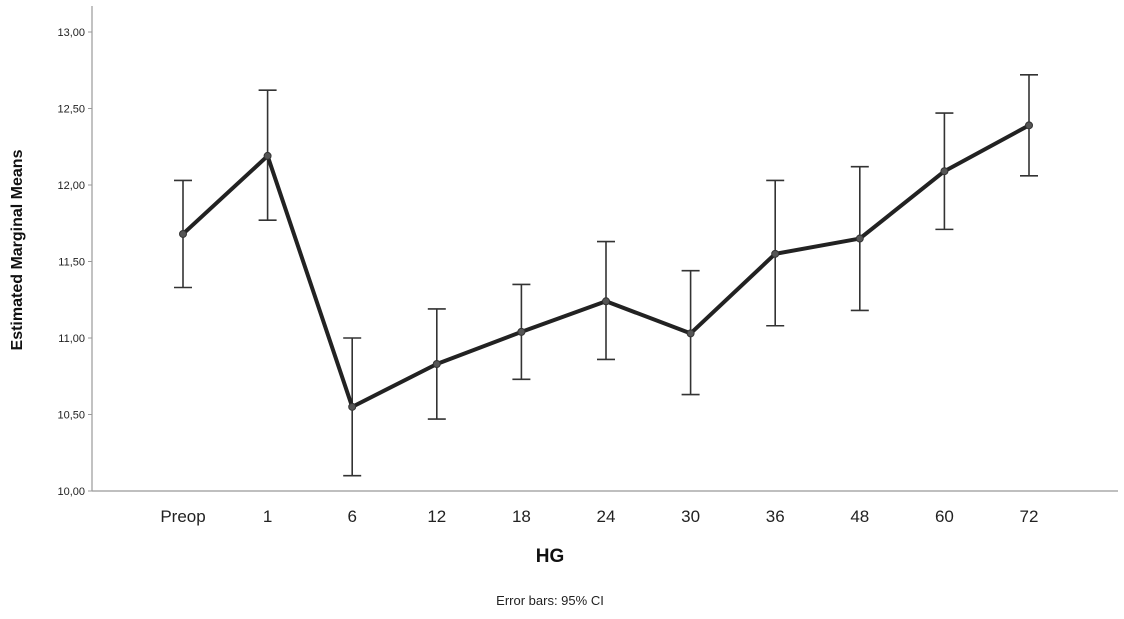 This screenshot has width=1124, height=619. Describe the element at coordinates (690, 516) in the screenshot. I see `x-tick-label: 30` at that location.